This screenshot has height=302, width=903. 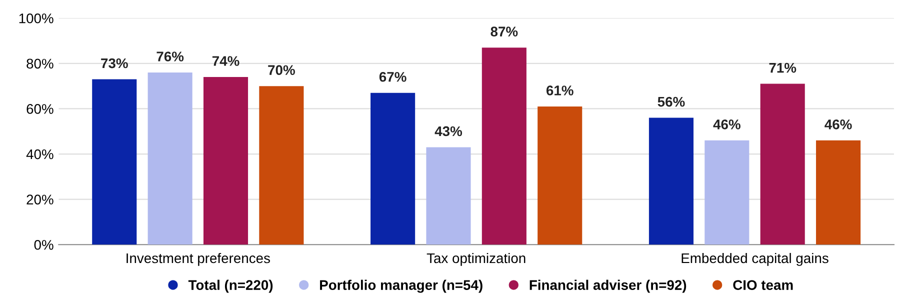 I want to click on data-label: 61%, so click(x=560, y=91).